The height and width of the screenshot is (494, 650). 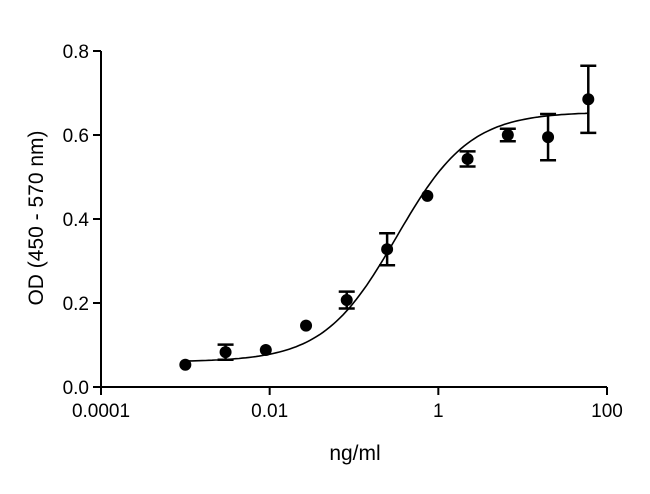 I want to click on x-tick-label: 100, so click(x=607, y=411).